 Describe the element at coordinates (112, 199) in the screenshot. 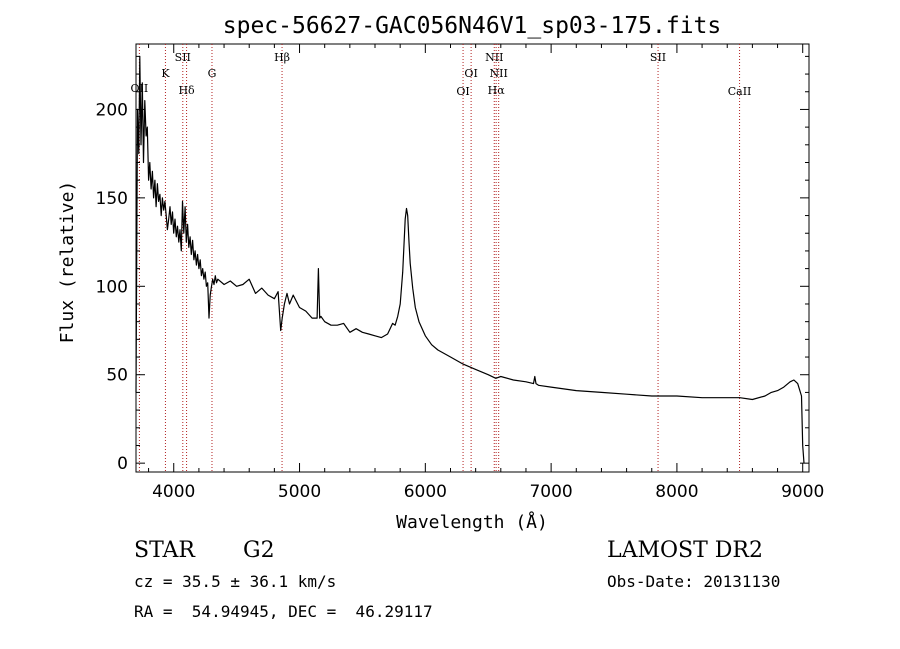

I see `y-tick-label: 150` at that location.